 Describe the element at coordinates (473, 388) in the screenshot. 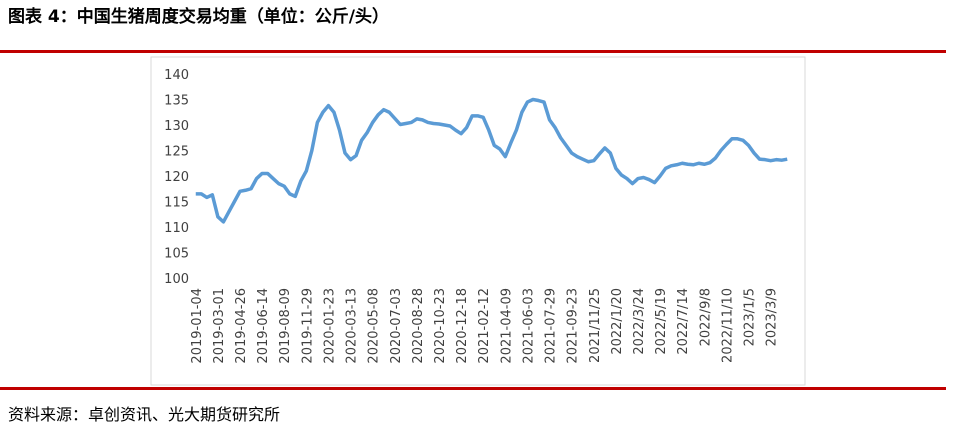

I see `footer-rule` at that location.